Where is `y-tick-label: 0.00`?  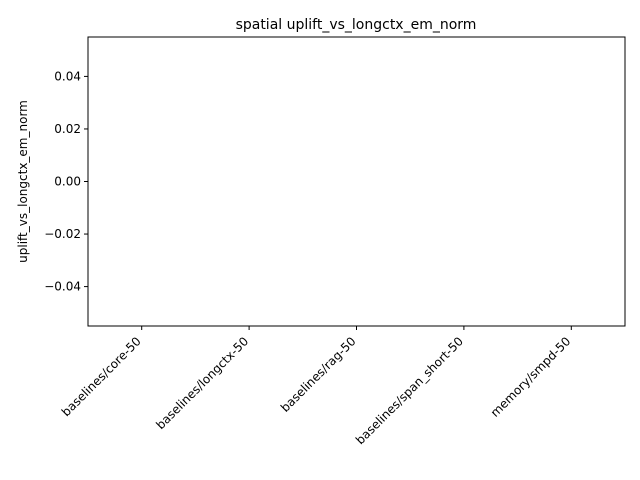 y-tick-label: 0.00 is located at coordinates (67, 182).